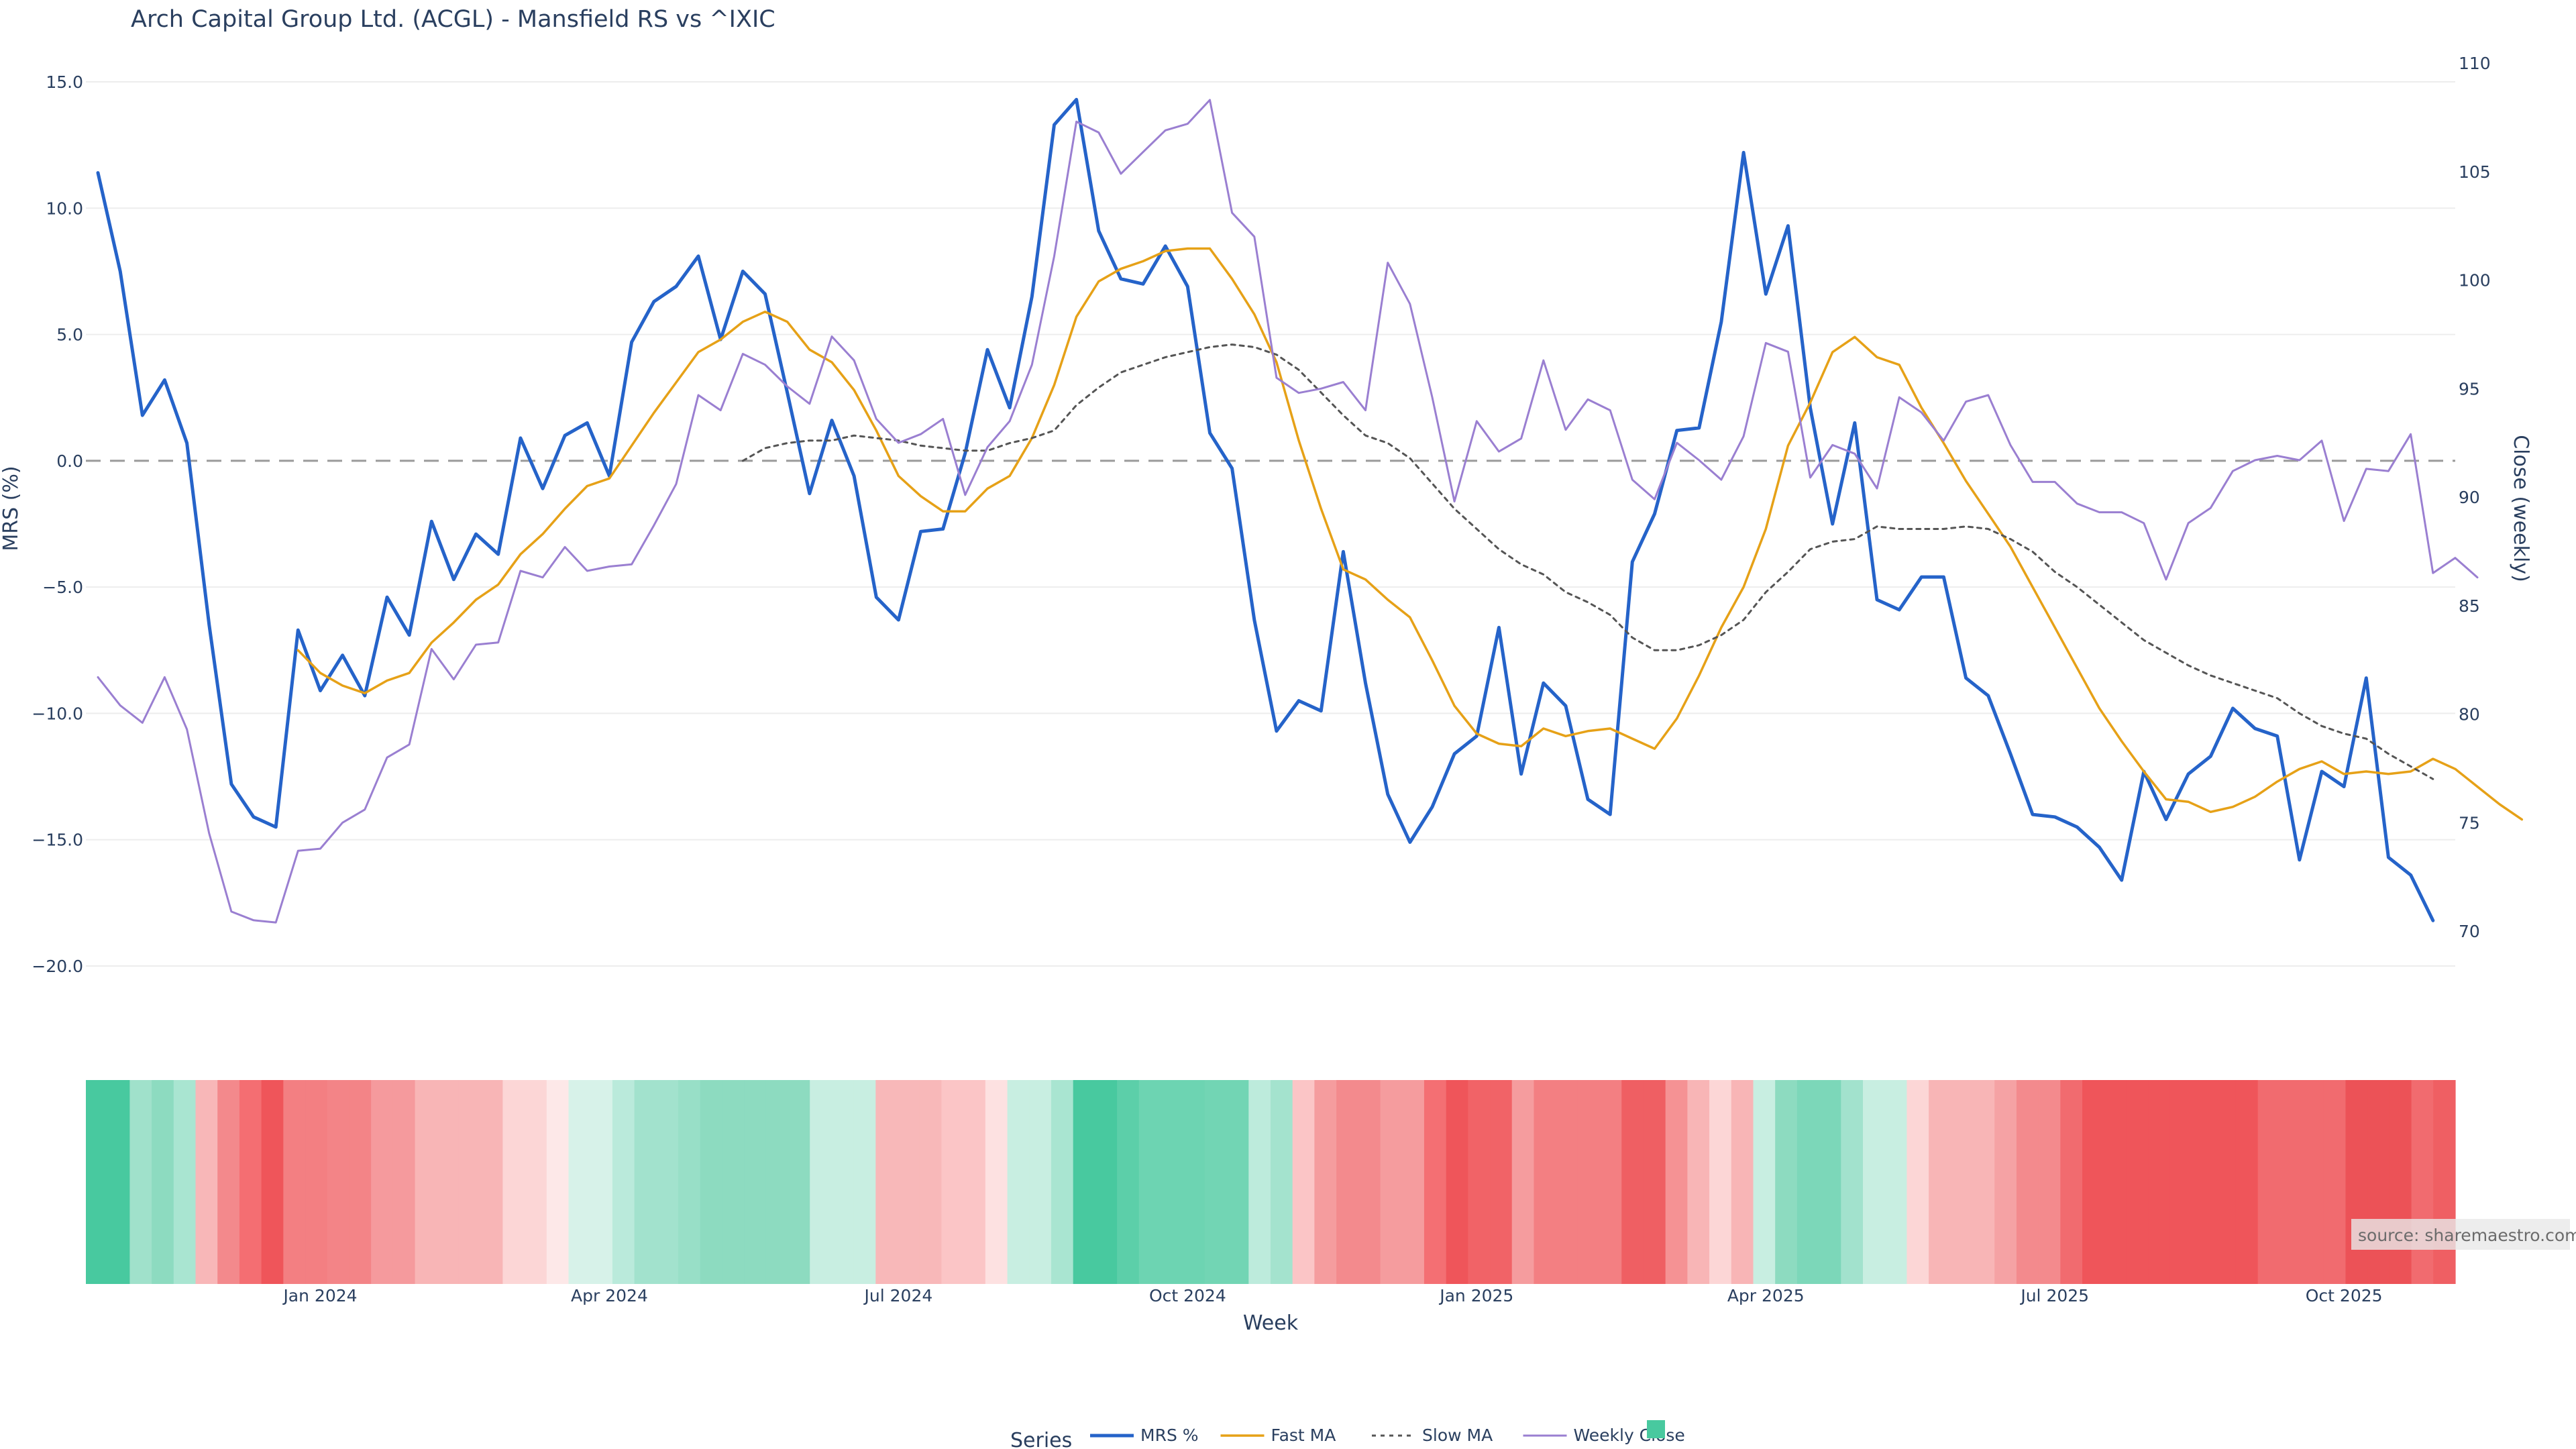 Image resolution: width=2576 pixels, height=1449 pixels. Describe the element at coordinates (1766, 1295) in the screenshot. I see `x-tick-label: Apr 2025` at that location.